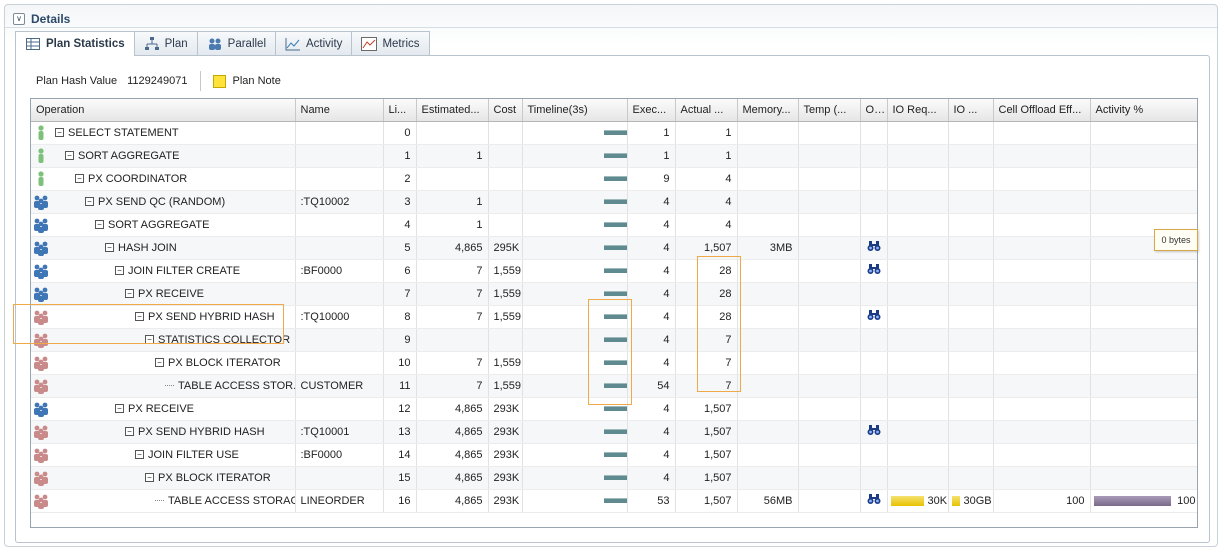 The image size is (1224, 553). I want to click on table-row: − PX BLOCK ITERATOR 15 4,865 293K 4 1,507, so click(614, 478).